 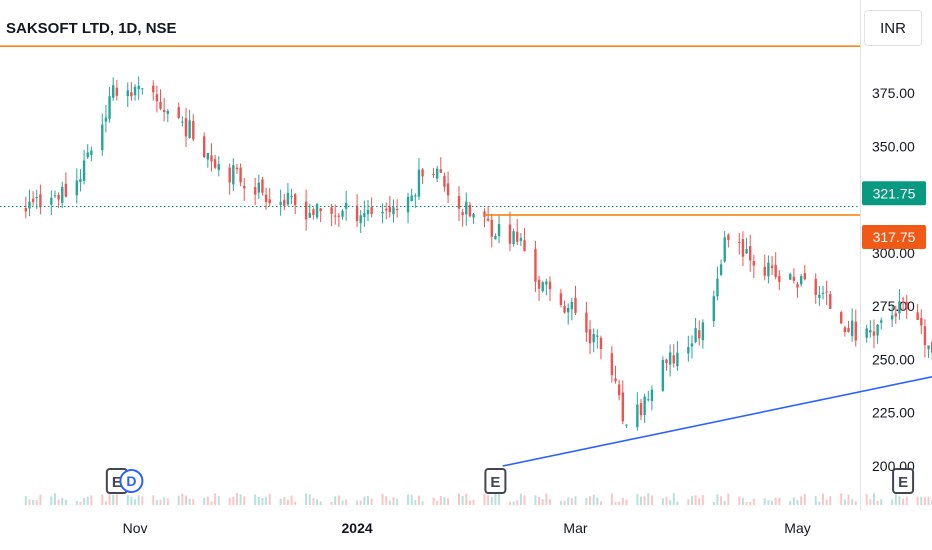 I want to click on x-tick-label: May, so click(x=797, y=528).